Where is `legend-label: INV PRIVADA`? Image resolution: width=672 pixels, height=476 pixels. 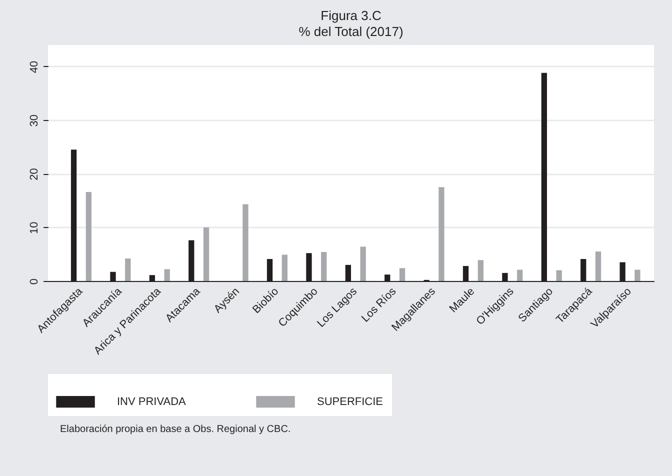
legend-label: INV PRIVADA is located at coordinates (152, 402).